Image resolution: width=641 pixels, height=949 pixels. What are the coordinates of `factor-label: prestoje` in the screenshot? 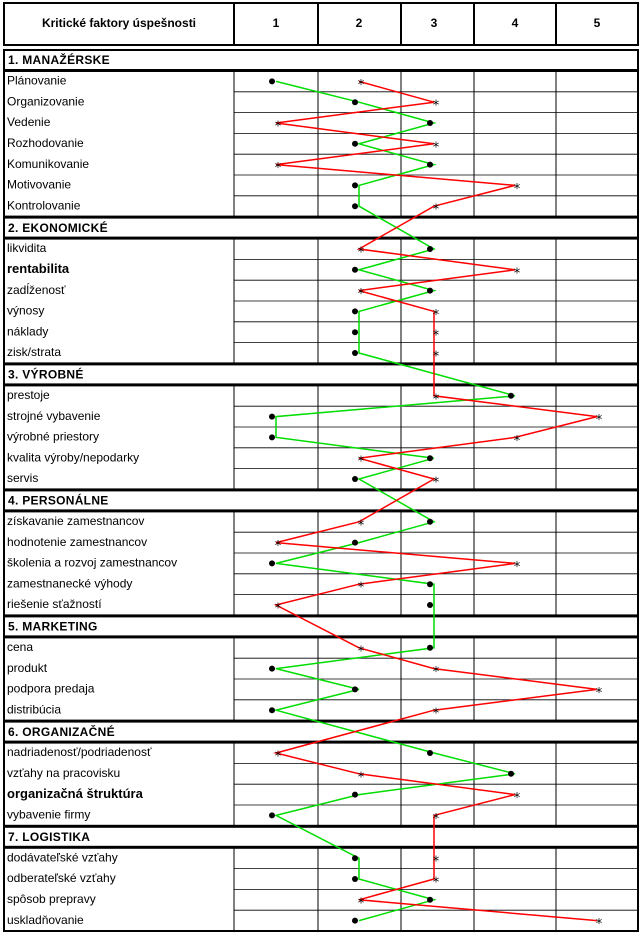 It's located at (28, 395).